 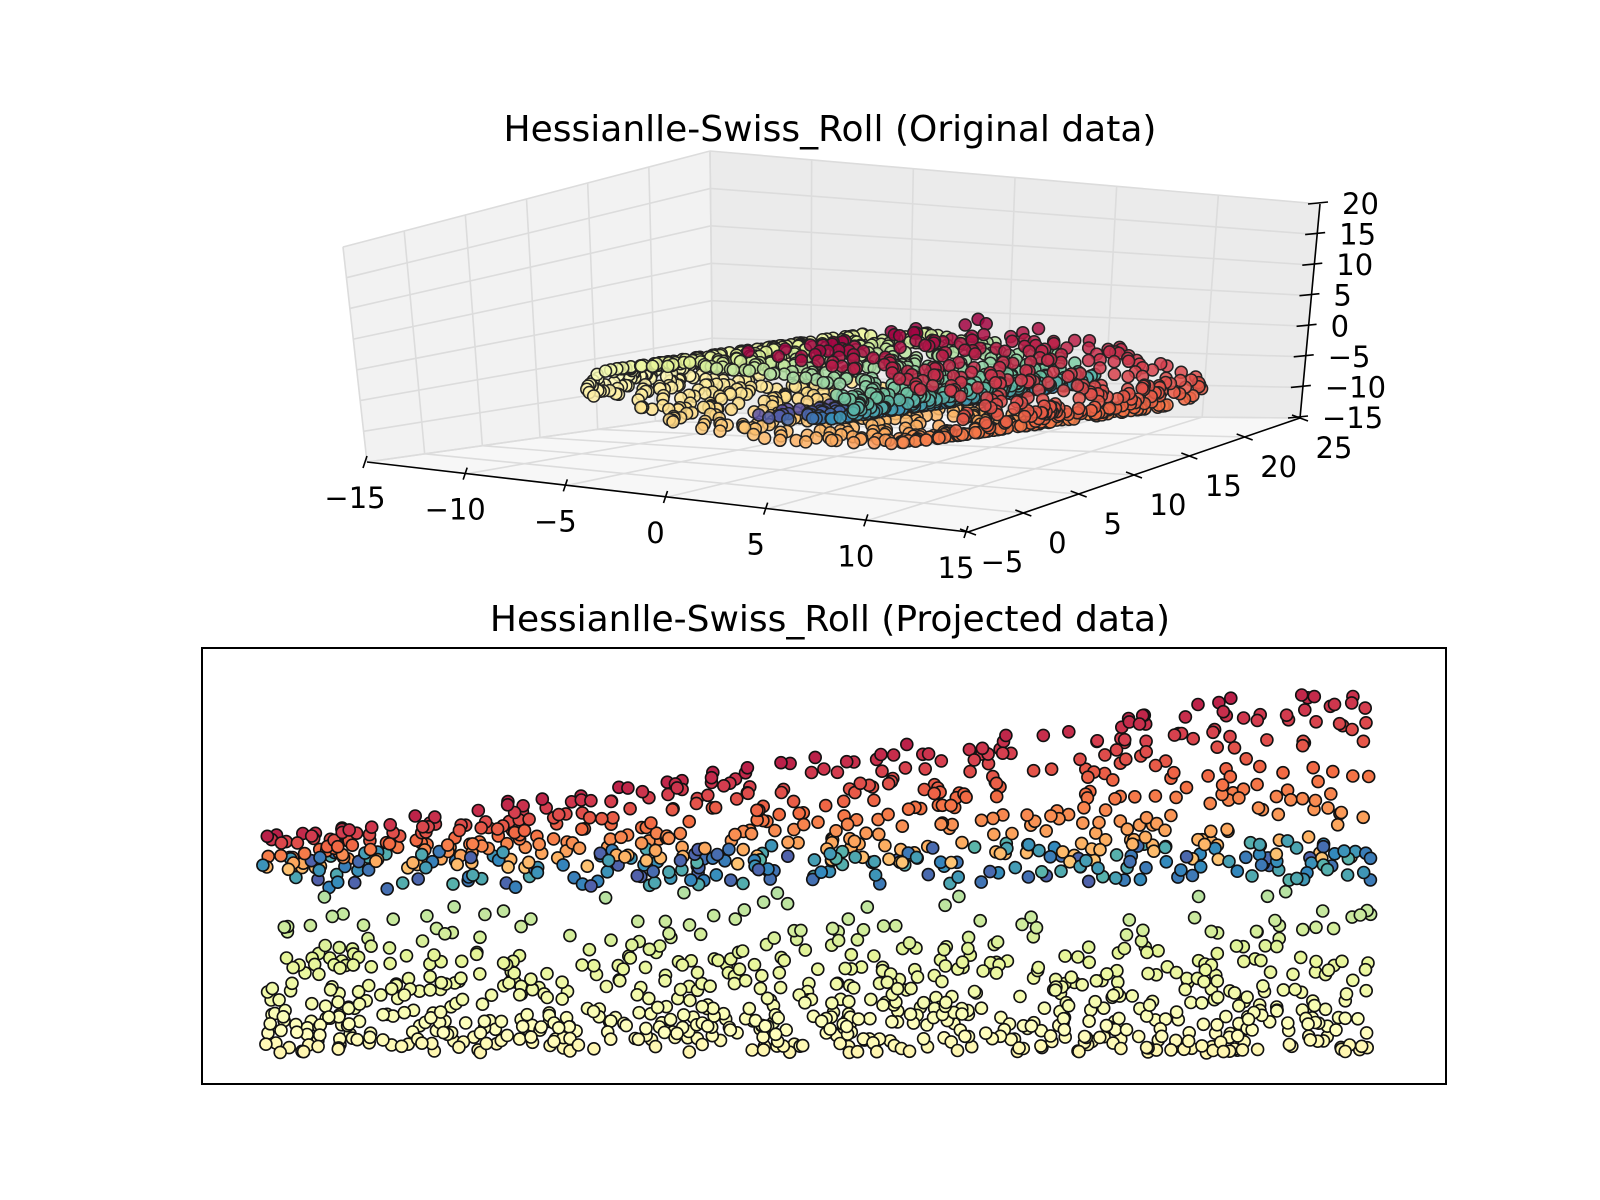 I want to click on pane-left, so click(x=528, y=306).